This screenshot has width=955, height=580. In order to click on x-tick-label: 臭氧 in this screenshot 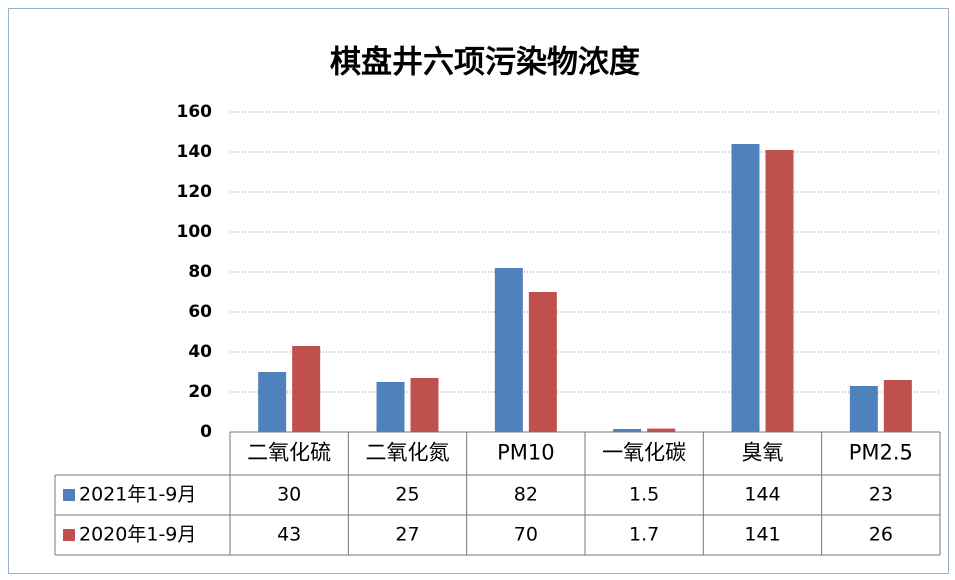, I will do `click(763, 453)`.